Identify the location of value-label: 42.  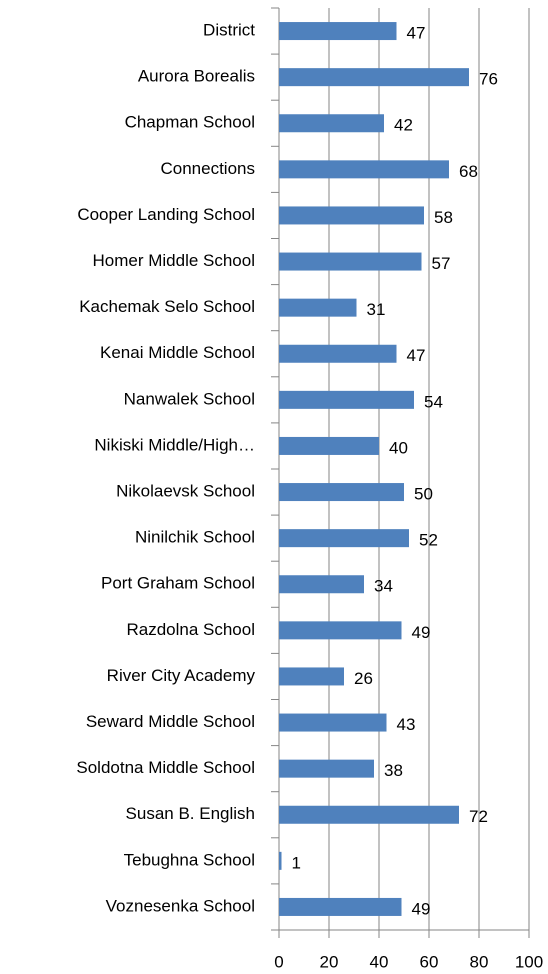
(403, 125).